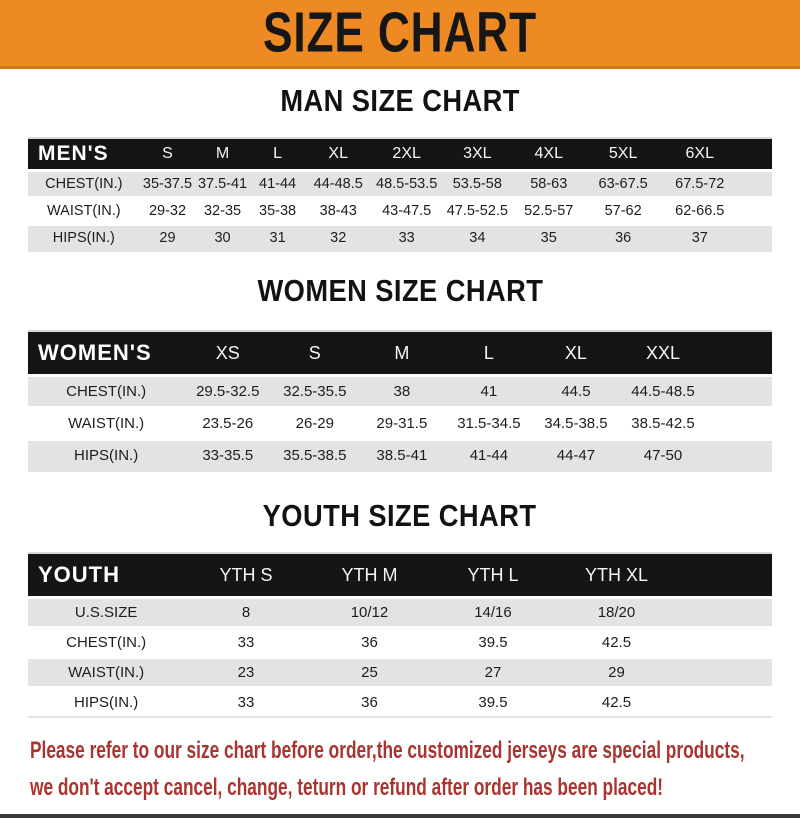 The image size is (800, 818). Describe the element at coordinates (549, 183) in the screenshot. I see `table-cell: 58-63` at that location.